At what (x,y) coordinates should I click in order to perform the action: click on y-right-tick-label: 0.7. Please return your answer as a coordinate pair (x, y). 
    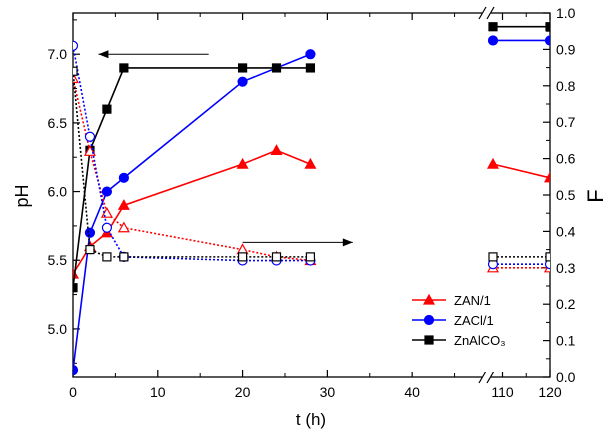
    Looking at the image, I should click on (566, 122).